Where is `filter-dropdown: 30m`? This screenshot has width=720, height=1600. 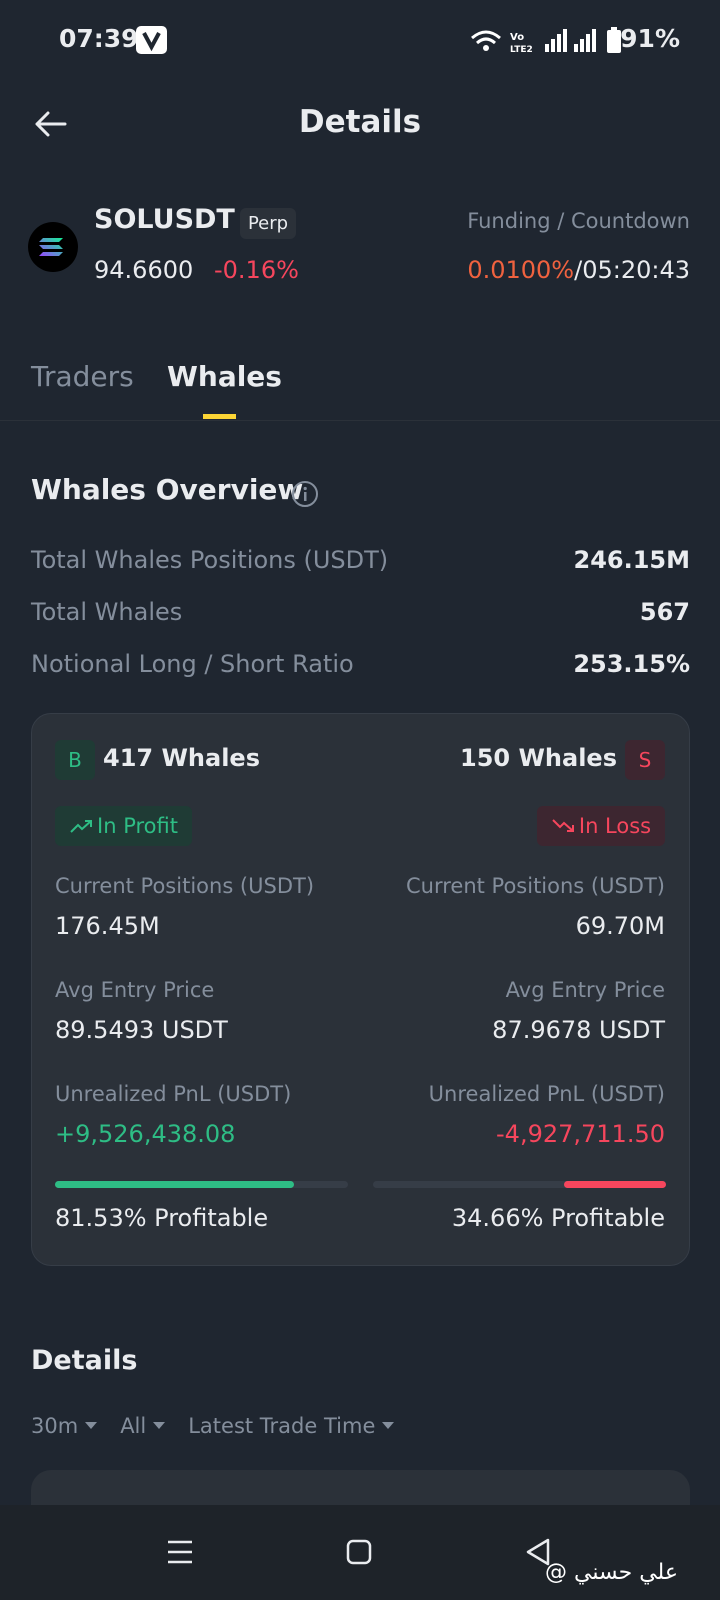
filter-dropdown: 30m is located at coordinates (65, 1426).